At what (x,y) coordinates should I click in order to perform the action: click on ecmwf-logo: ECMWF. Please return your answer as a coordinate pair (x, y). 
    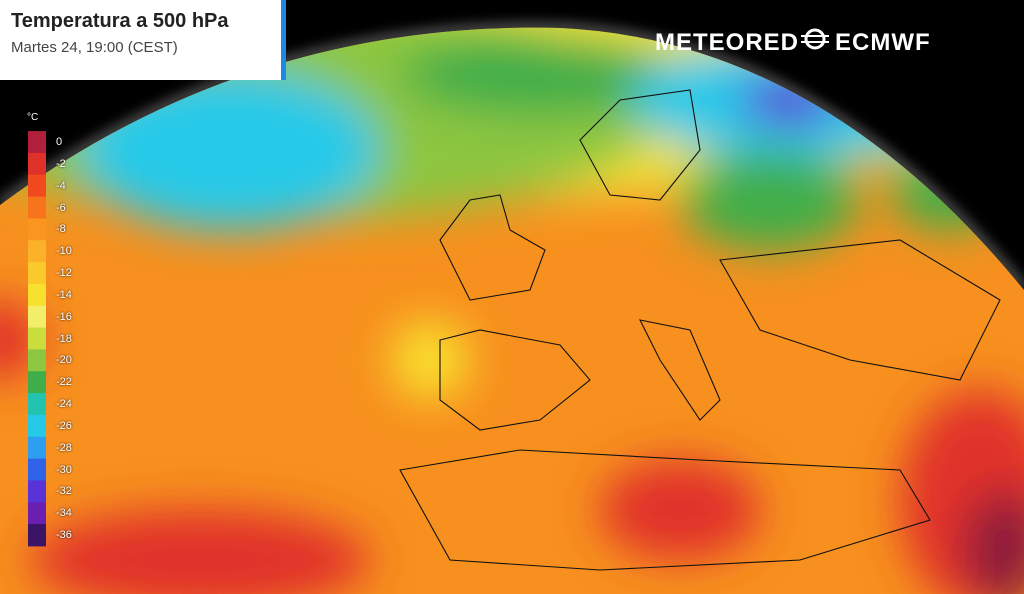
    Looking at the image, I should click on (883, 42).